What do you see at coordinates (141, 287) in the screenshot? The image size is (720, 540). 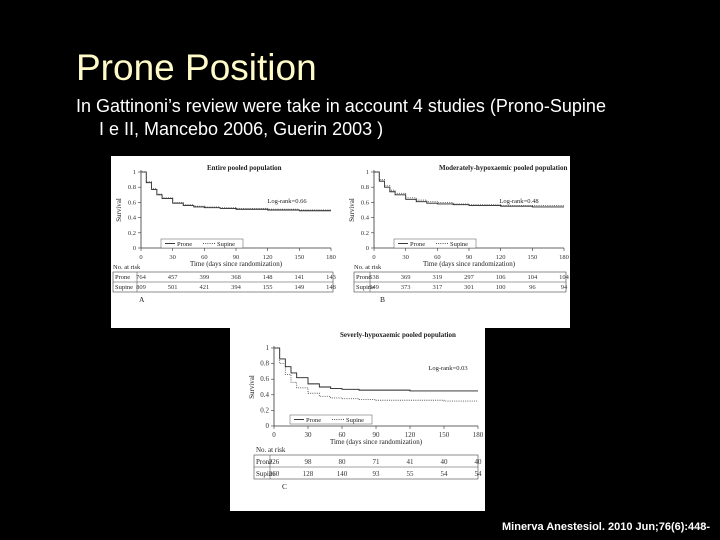 I see `risk-table-cell: 809` at bounding box center [141, 287].